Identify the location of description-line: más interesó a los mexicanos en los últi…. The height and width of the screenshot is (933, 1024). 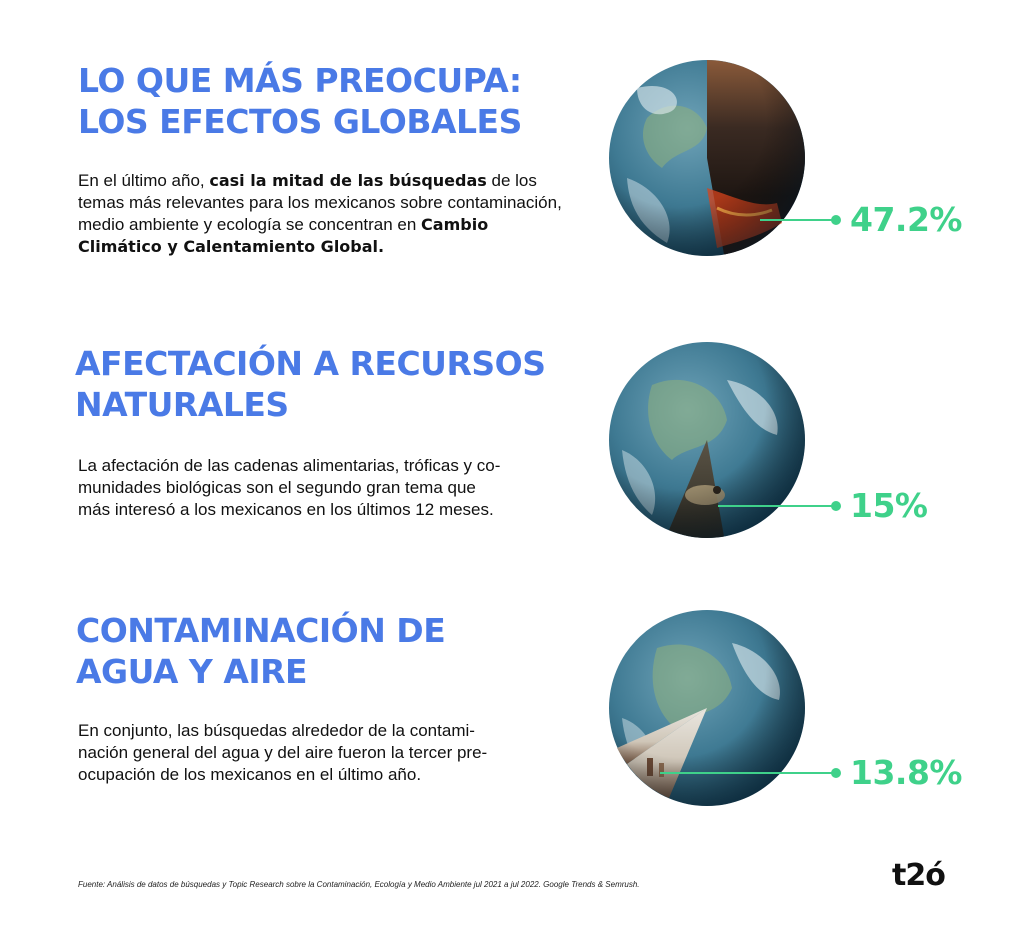
(286, 509).